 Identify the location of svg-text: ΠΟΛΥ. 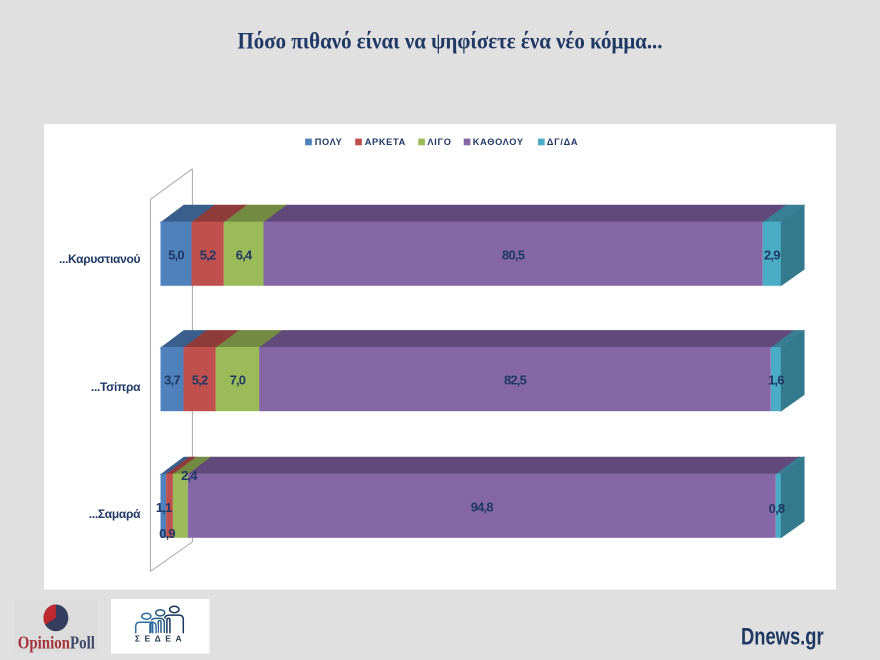
(329, 142).